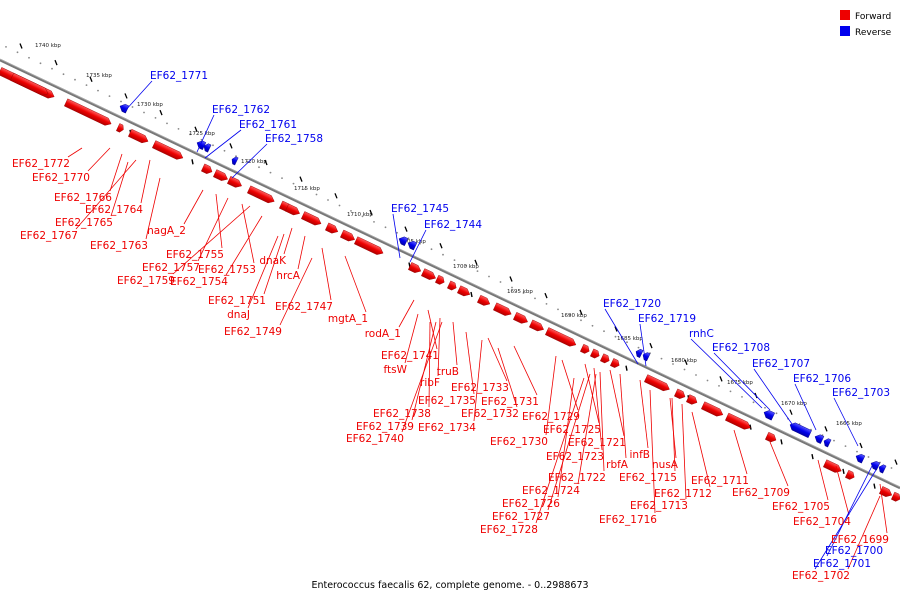  Describe the element at coordinates (410, 356) in the screenshot. I see `forward-gene-label: EF62_1741` at that location.